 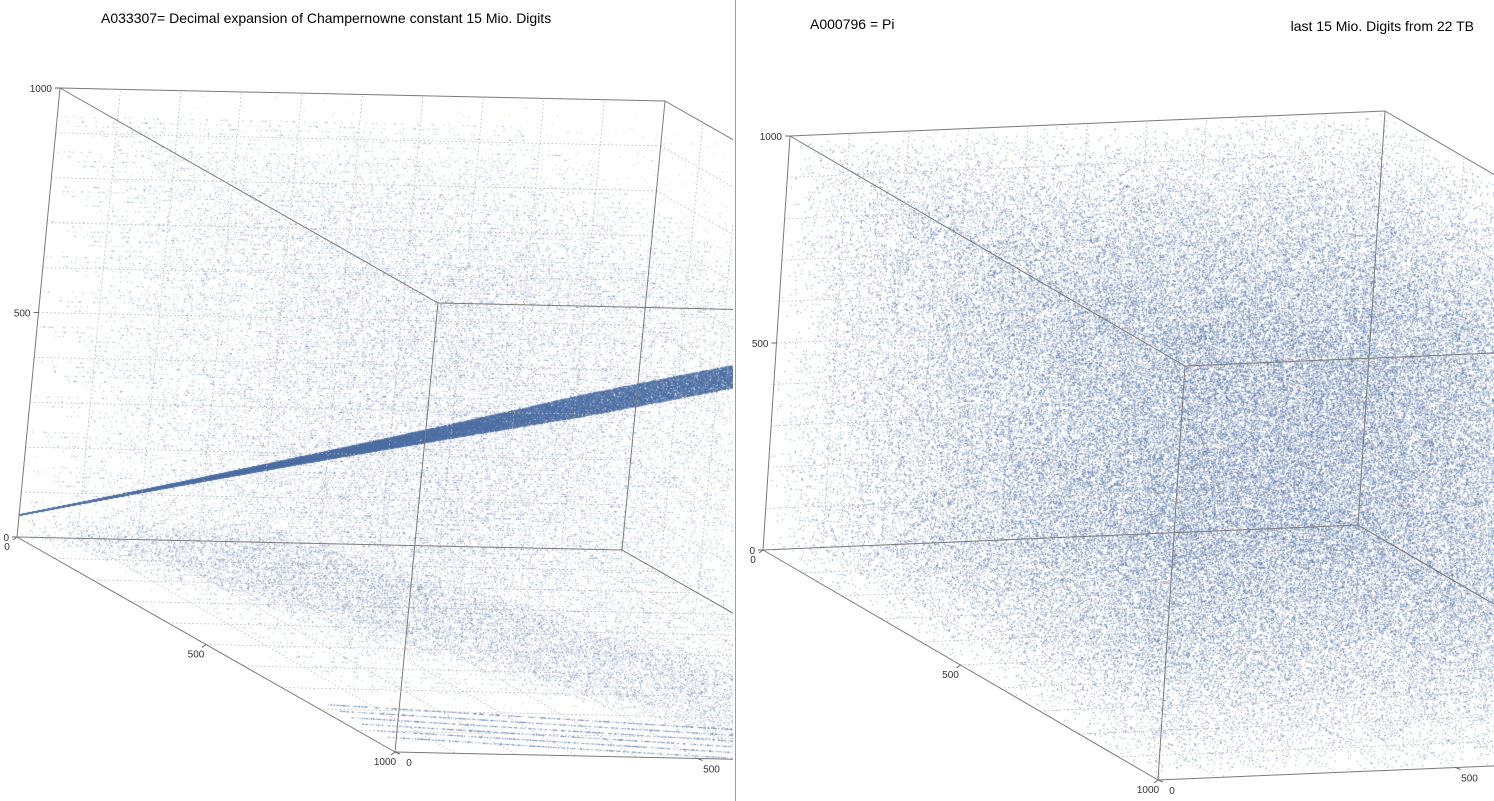 I want to click on pi-plot-title: A000796 = Pi, so click(x=852, y=24).